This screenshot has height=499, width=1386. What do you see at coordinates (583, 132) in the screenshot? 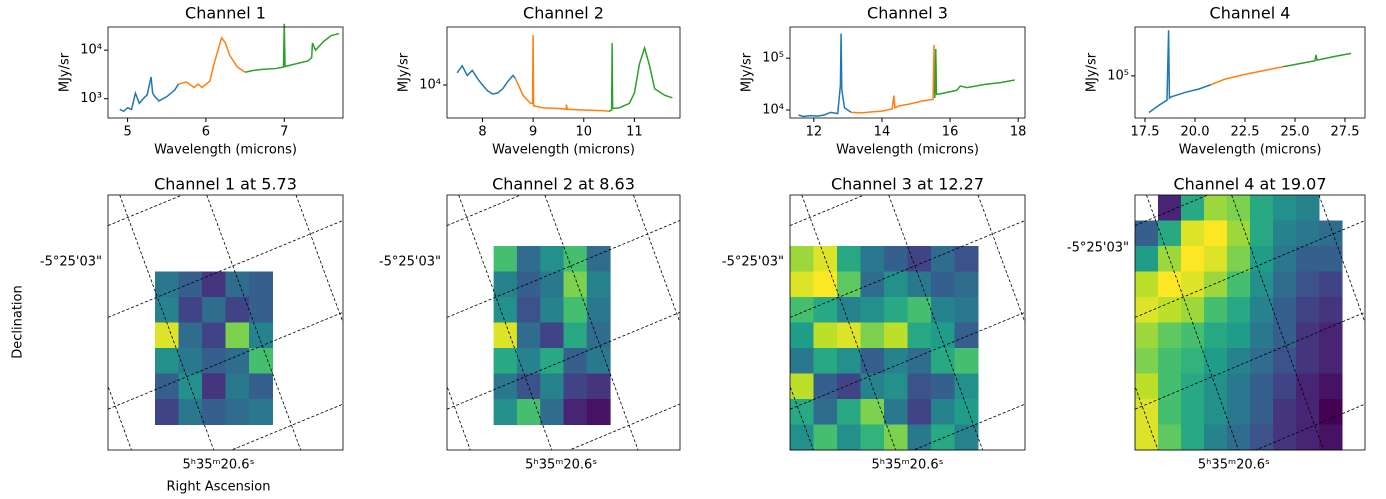
I see `x-tick-label: 10` at bounding box center [583, 132].